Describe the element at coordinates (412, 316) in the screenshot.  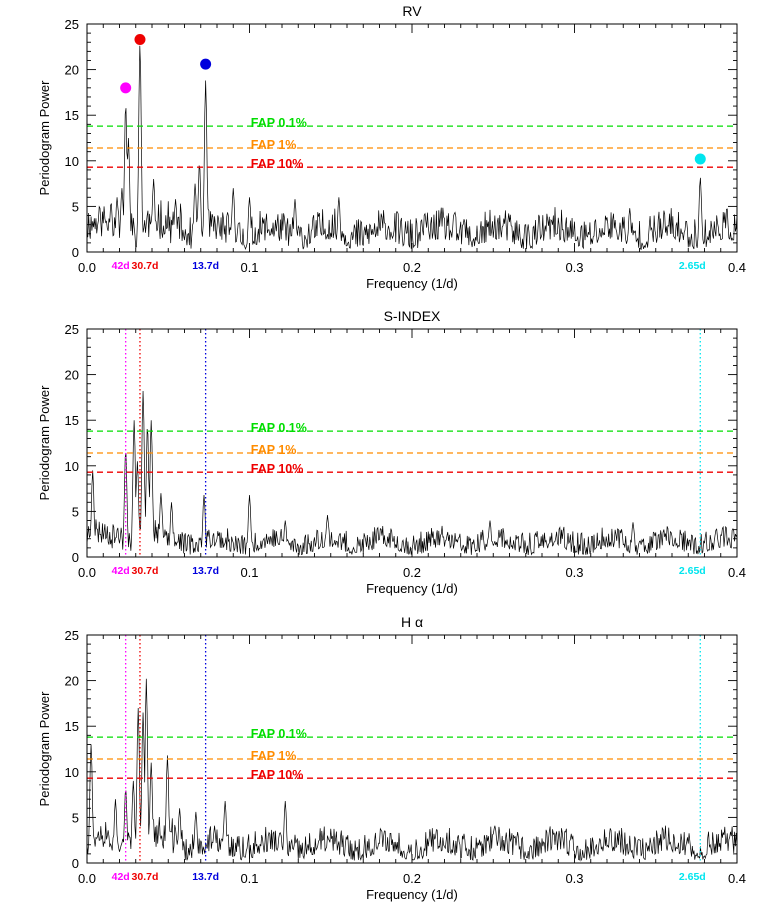
I see `panel-title: S-INDEX` at that location.